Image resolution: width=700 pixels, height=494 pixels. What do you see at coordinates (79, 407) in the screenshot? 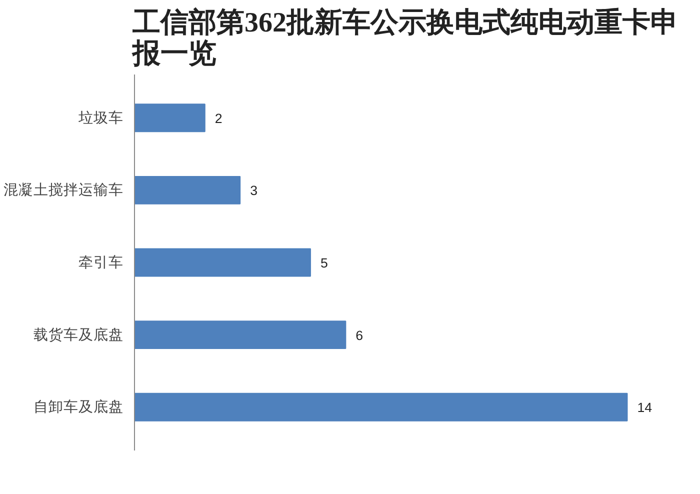
I see `y-tick-label: 自卸车及底盘` at bounding box center [79, 407].